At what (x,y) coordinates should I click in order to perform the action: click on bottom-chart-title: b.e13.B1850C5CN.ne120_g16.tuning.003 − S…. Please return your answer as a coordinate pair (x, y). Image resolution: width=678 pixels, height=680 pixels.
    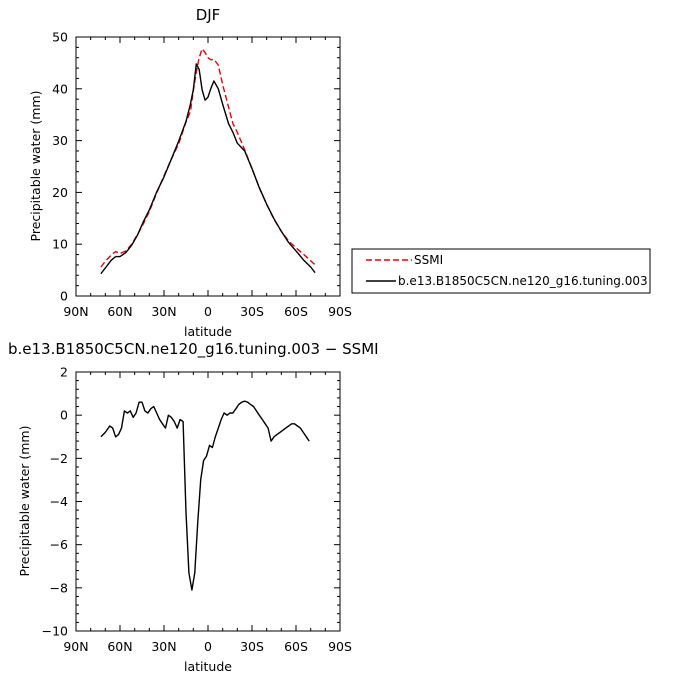
    Looking at the image, I should click on (193, 349).